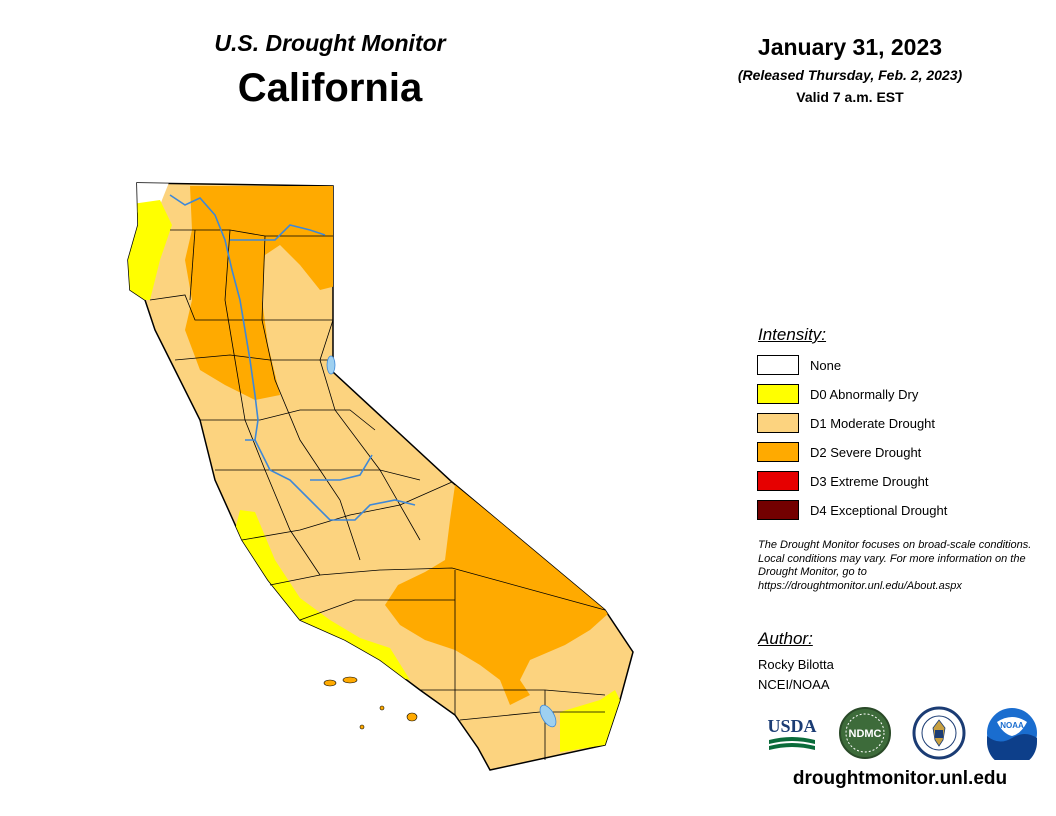 Image resolution: width=1056 pixels, height=816 pixels. I want to click on author-heading: Author:, so click(785, 638).